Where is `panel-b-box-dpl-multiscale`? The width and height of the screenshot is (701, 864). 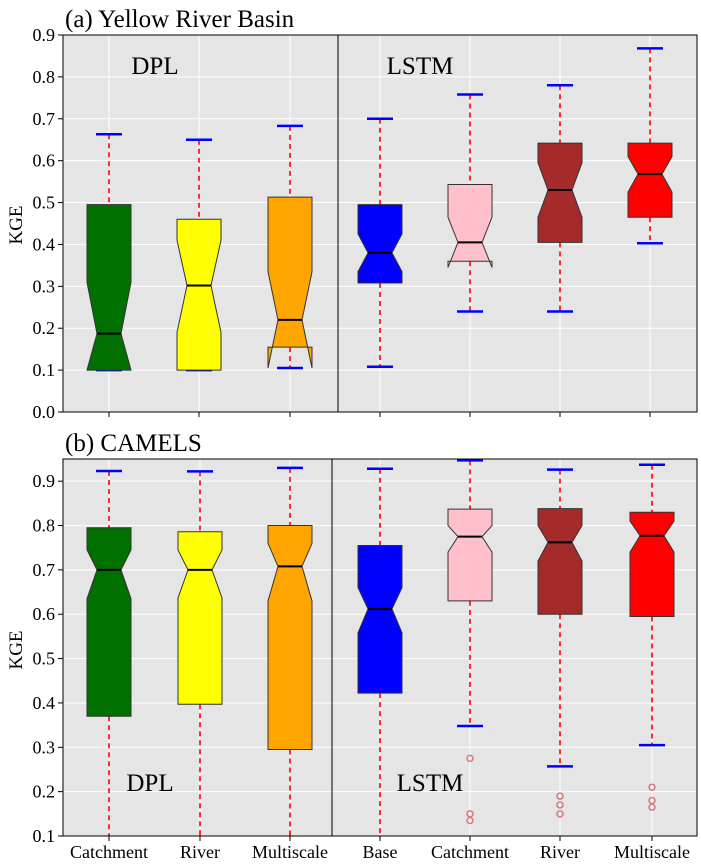 panel-b-box-dpl-multiscale is located at coordinates (290, 651).